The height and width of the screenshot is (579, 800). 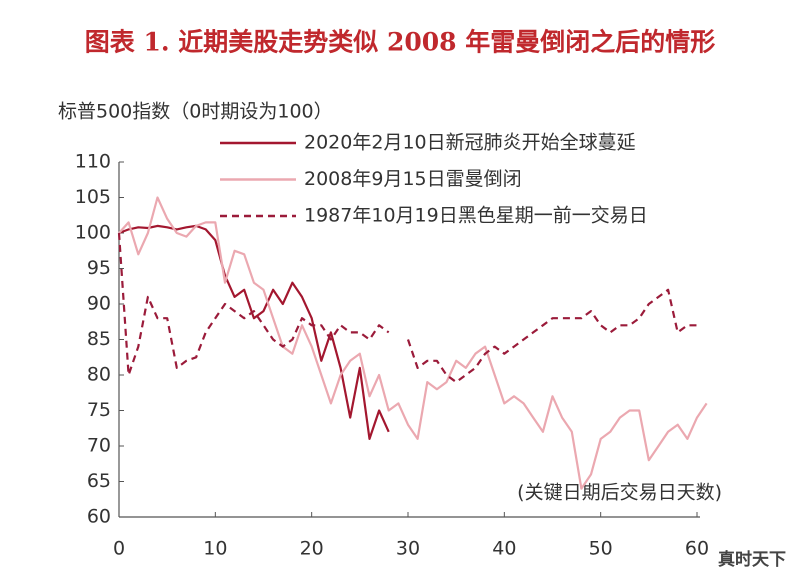 What do you see at coordinates (312, 549) in the screenshot?
I see `x-tick-label: 20` at bounding box center [312, 549].